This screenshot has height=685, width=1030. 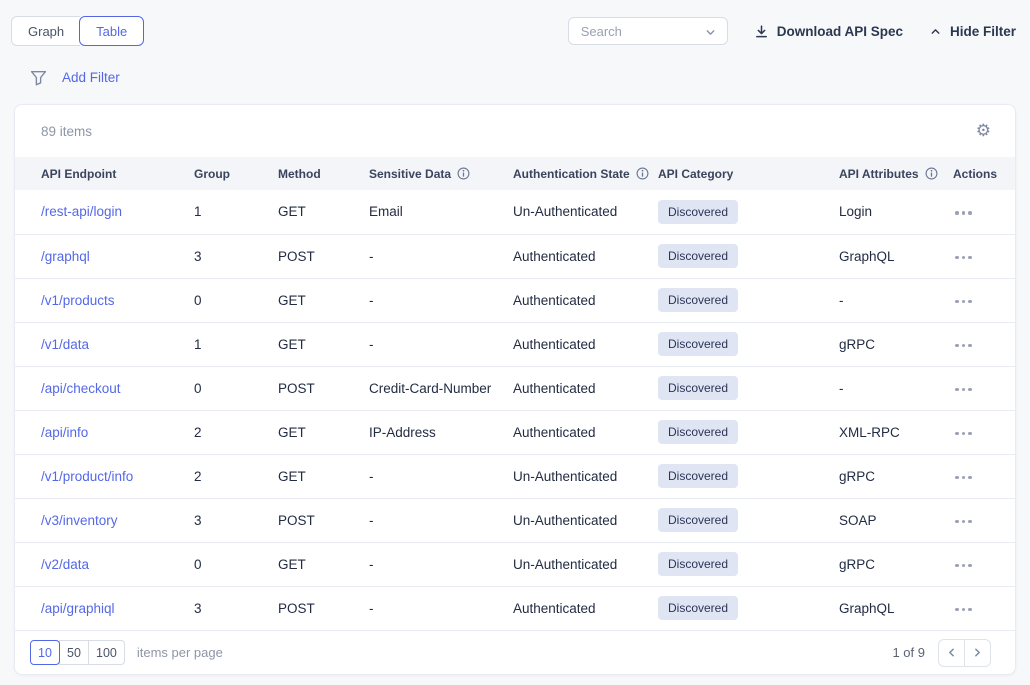 I want to click on search-input, so click(x=628, y=31).